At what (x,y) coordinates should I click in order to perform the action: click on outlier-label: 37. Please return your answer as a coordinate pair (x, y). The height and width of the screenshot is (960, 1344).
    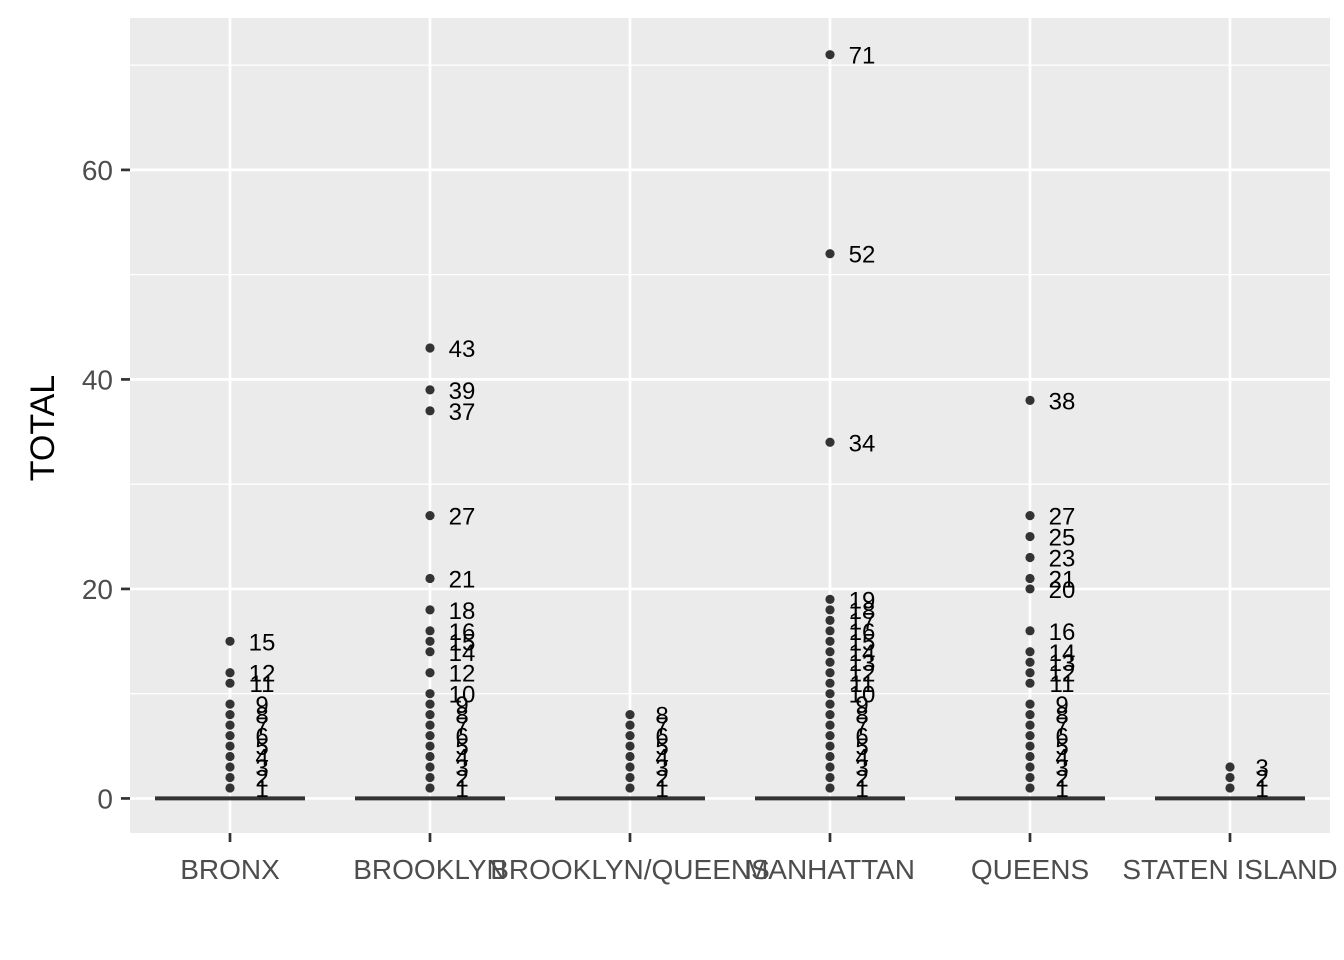
    Looking at the image, I should click on (462, 412).